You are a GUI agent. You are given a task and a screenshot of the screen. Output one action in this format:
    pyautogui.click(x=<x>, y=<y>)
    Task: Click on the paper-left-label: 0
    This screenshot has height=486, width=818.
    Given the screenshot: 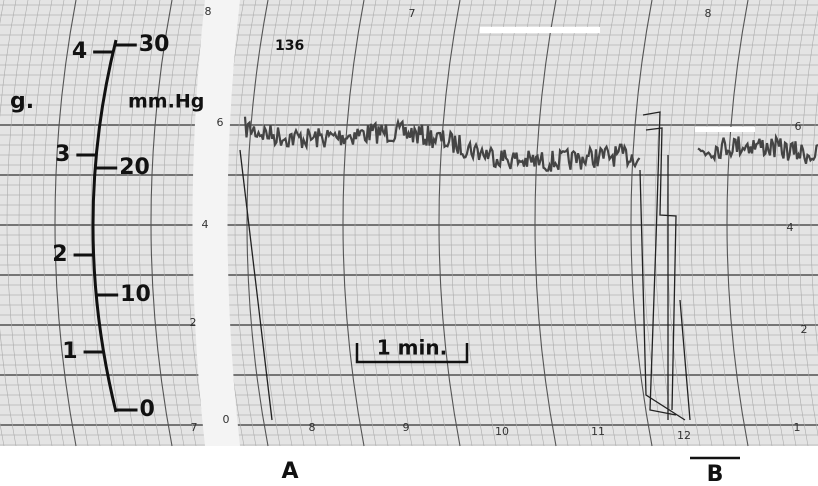 What is the action you would take?
    pyautogui.click(x=226, y=419)
    